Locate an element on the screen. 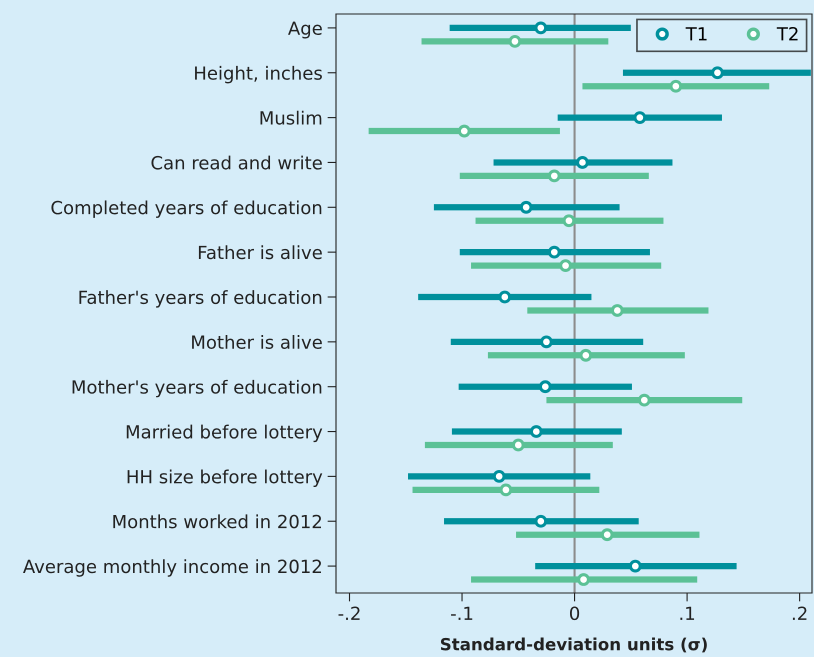 This screenshot has height=657, width=814. legend-label: T2 is located at coordinates (787, 33).